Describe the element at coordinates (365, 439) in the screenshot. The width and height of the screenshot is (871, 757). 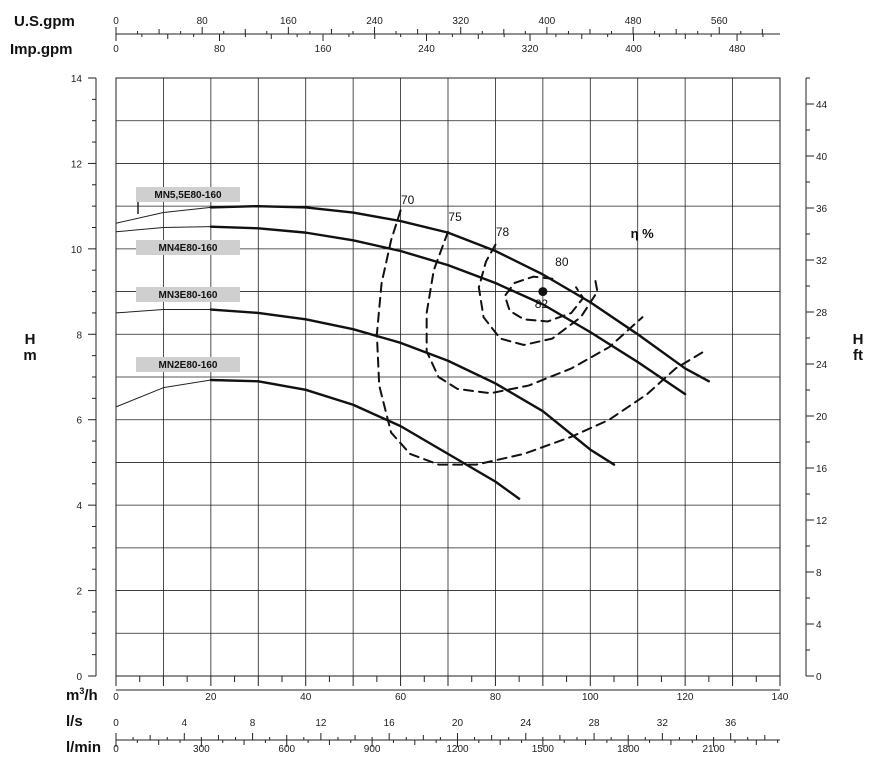
I see `curve-4-line` at that location.